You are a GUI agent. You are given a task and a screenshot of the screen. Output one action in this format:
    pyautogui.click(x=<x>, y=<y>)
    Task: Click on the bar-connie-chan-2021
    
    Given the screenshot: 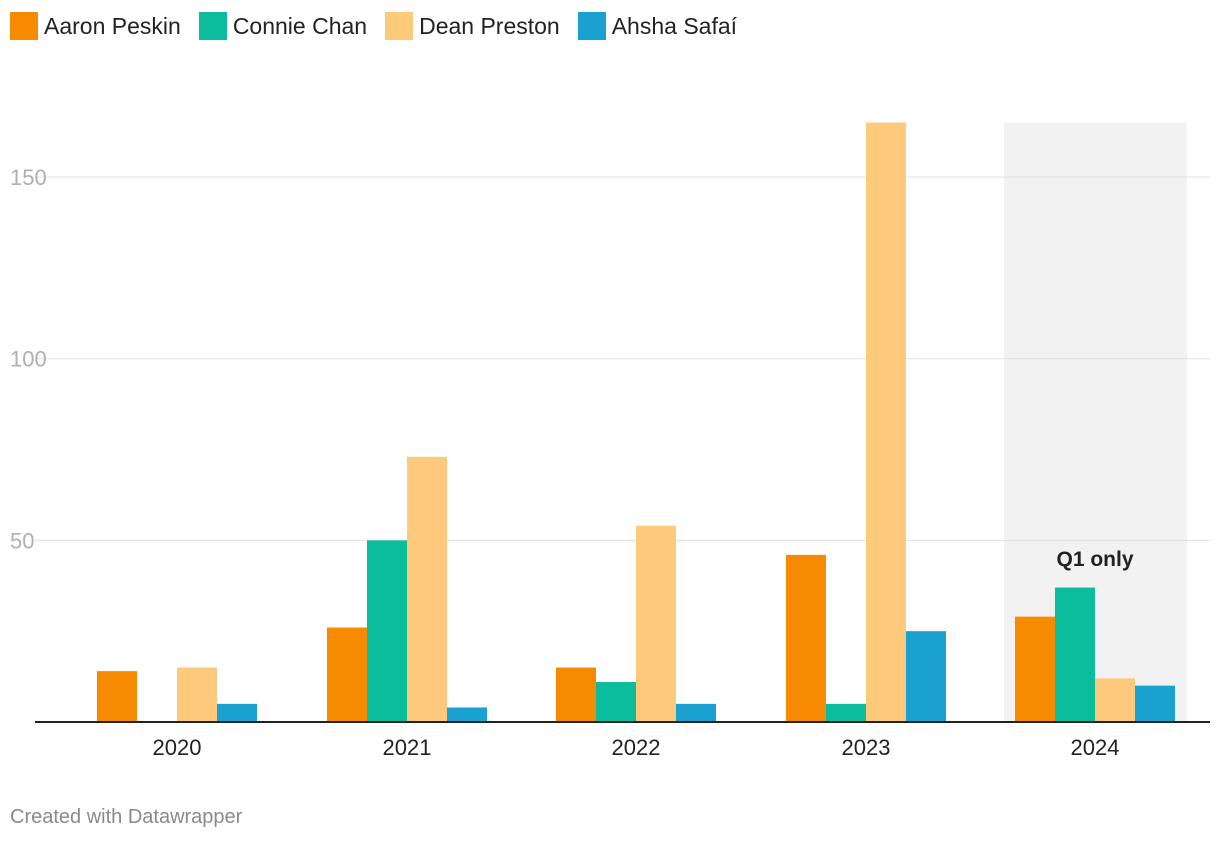 What is the action you would take?
    pyautogui.click(x=387, y=631)
    